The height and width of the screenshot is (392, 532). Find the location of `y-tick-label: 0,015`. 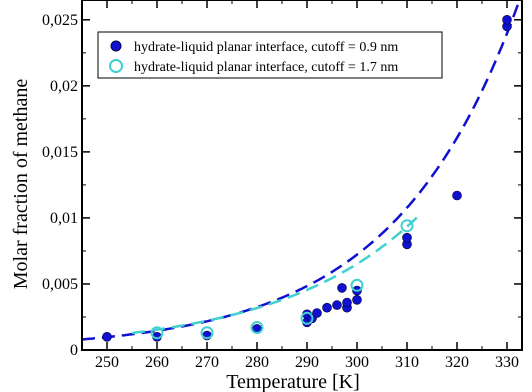

y-tick-label: 0,015 is located at coordinates (60, 152).